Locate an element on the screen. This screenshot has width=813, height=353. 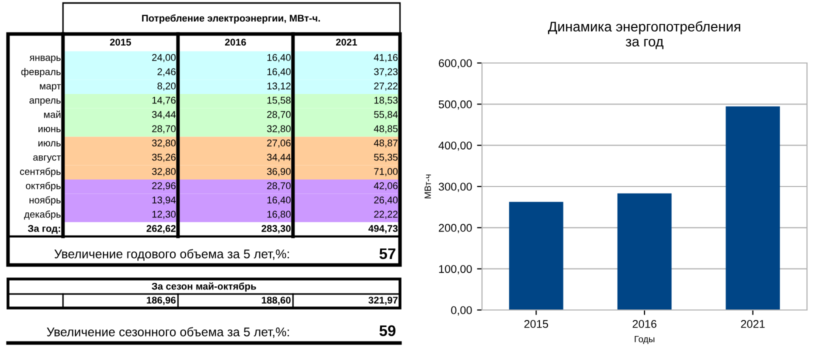
category-label: октябрь is located at coordinates (43, 187).